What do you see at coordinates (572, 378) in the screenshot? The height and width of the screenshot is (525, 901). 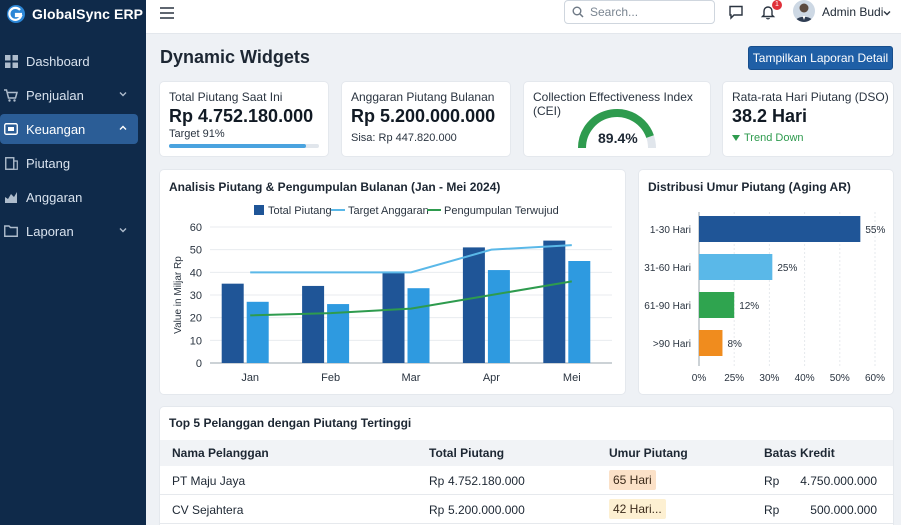 I see `x-tick-label: Mei` at bounding box center [572, 378].